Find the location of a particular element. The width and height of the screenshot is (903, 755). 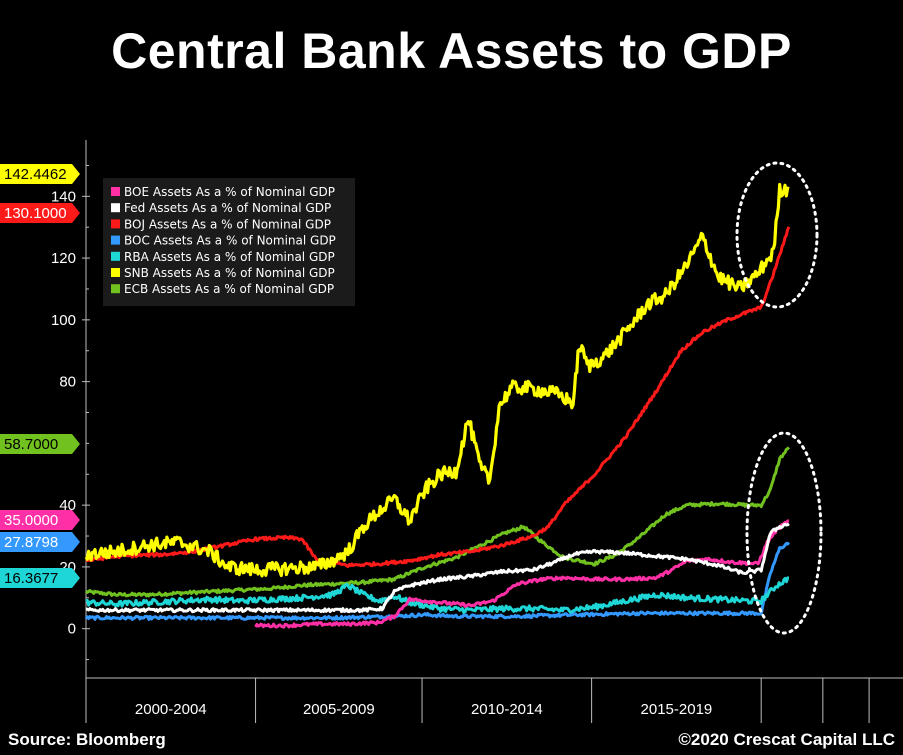

copyright-note: ©2020 Crescat Capital LLC is located at coordinates (786, 739).